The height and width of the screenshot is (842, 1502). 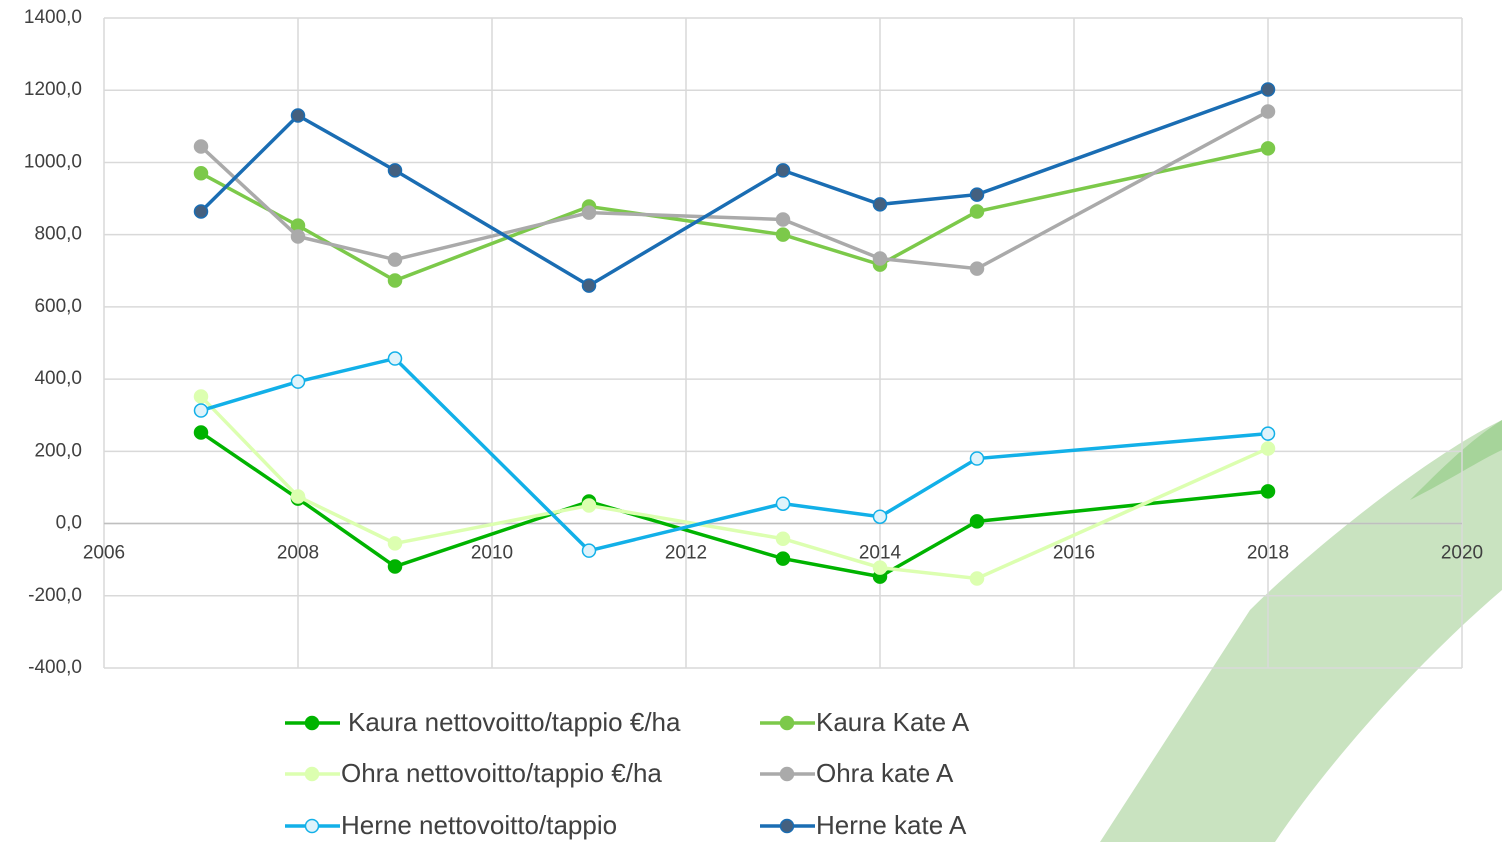 What do you see at coordinates (1268, 553) in the screenshot?
I see `x-tick-label: 2018` at bounding box center [1268, 553].